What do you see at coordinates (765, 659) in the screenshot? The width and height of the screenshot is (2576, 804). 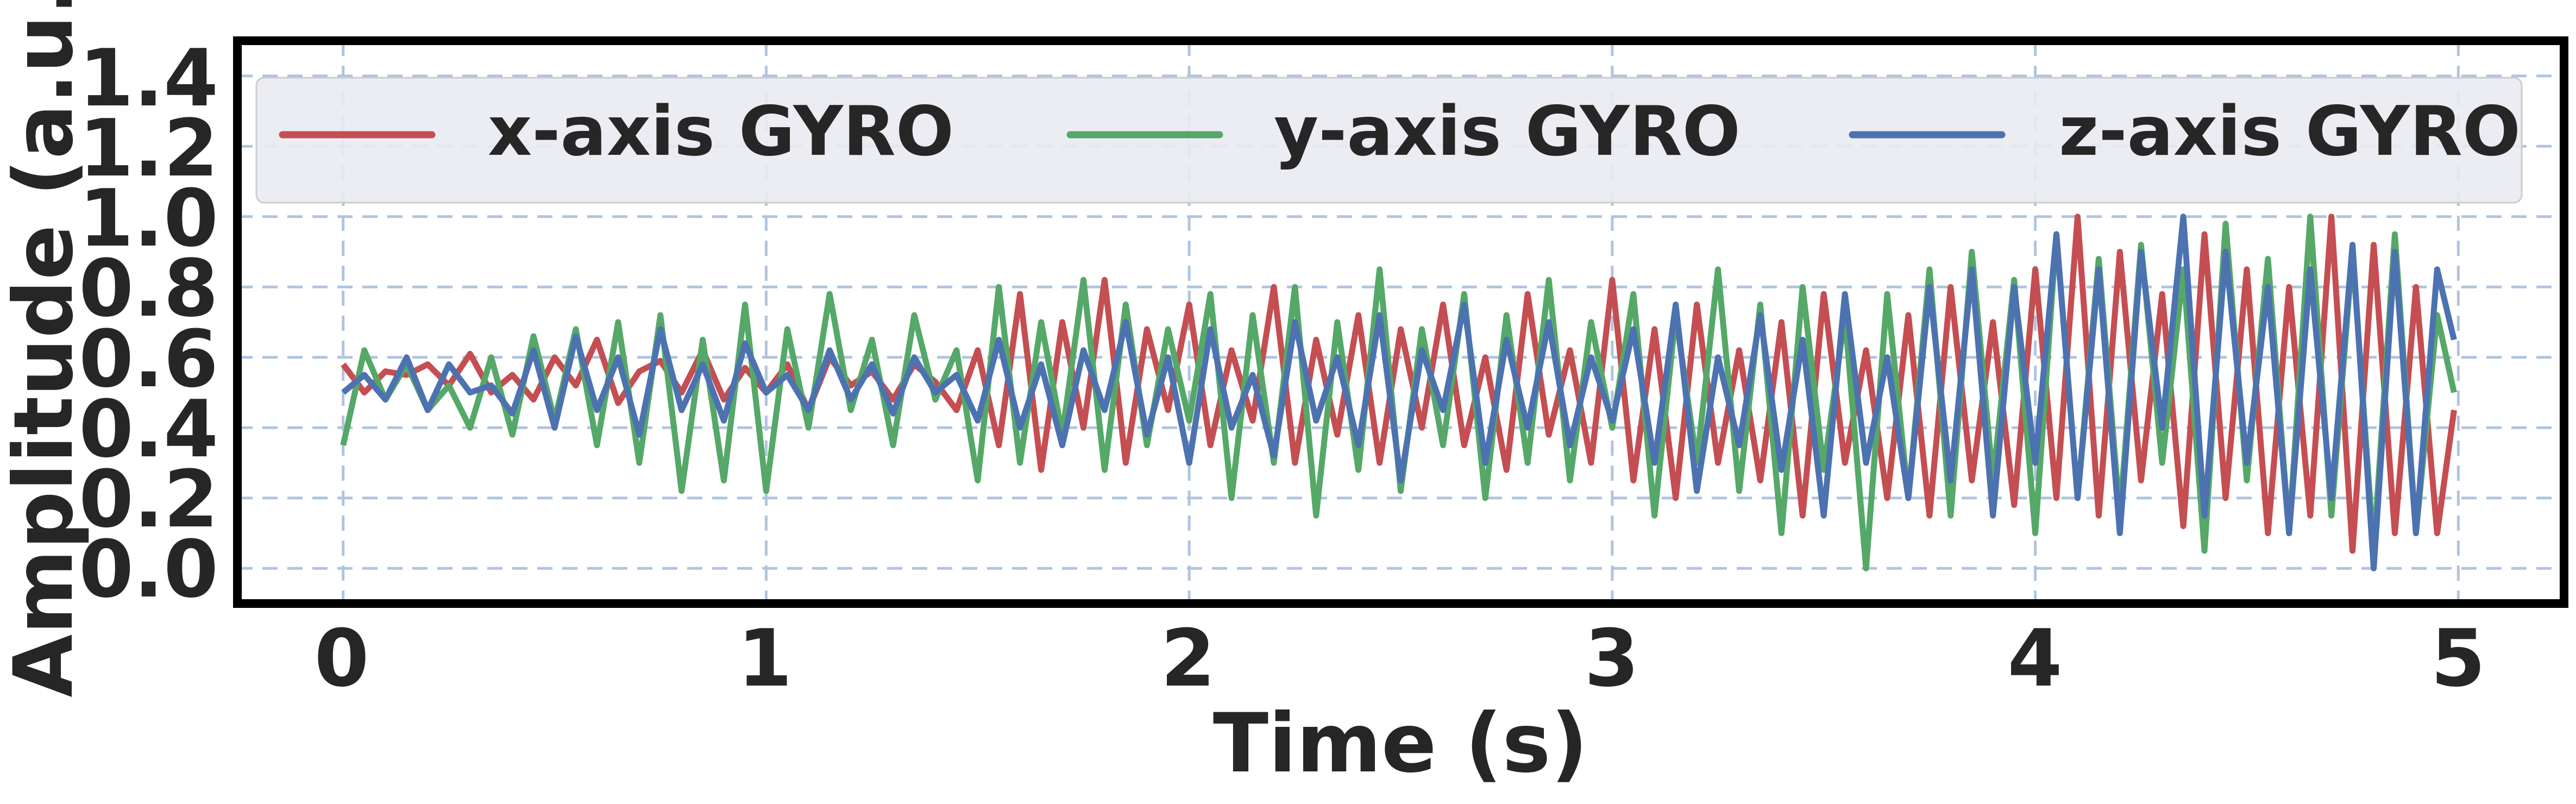 I see `x-tick-label: 1` at bounding box center [765, 659].